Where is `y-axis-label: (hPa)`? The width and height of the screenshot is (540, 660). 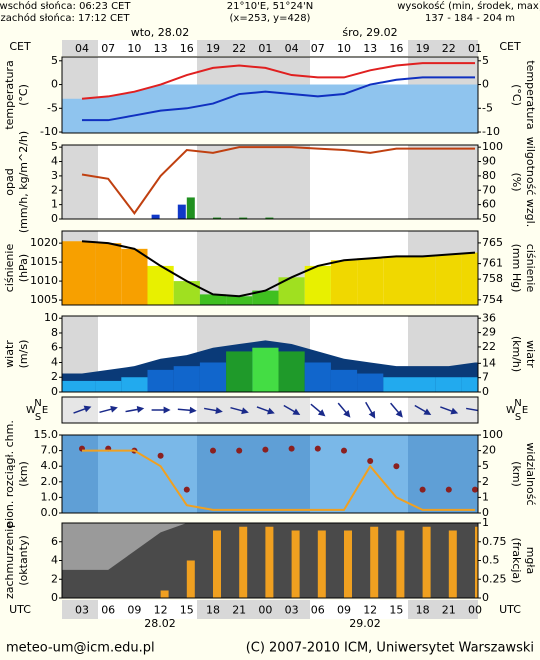 y-axis-label: (hPa) is located at coordinates (23, 268).